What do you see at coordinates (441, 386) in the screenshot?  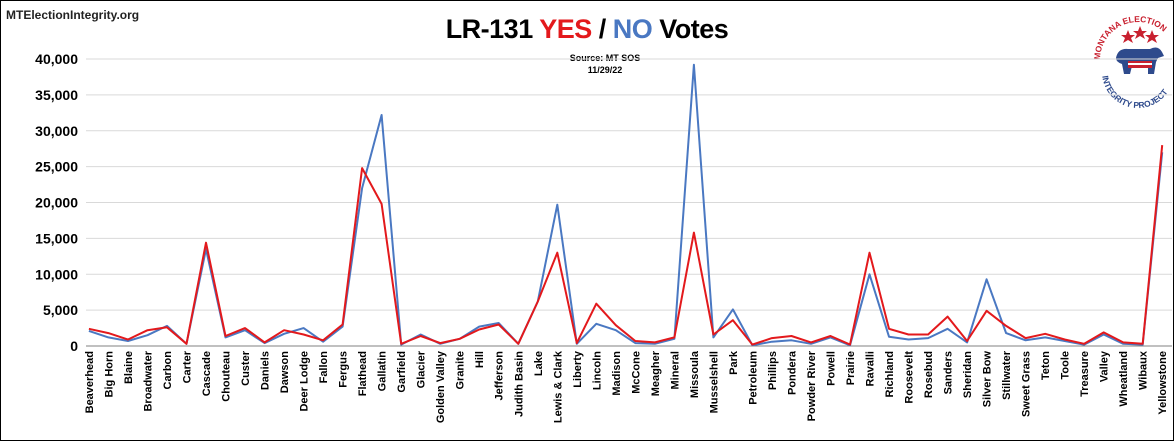 I see `x-tick-label: Golden Valley` at bounding box center [441, 386].